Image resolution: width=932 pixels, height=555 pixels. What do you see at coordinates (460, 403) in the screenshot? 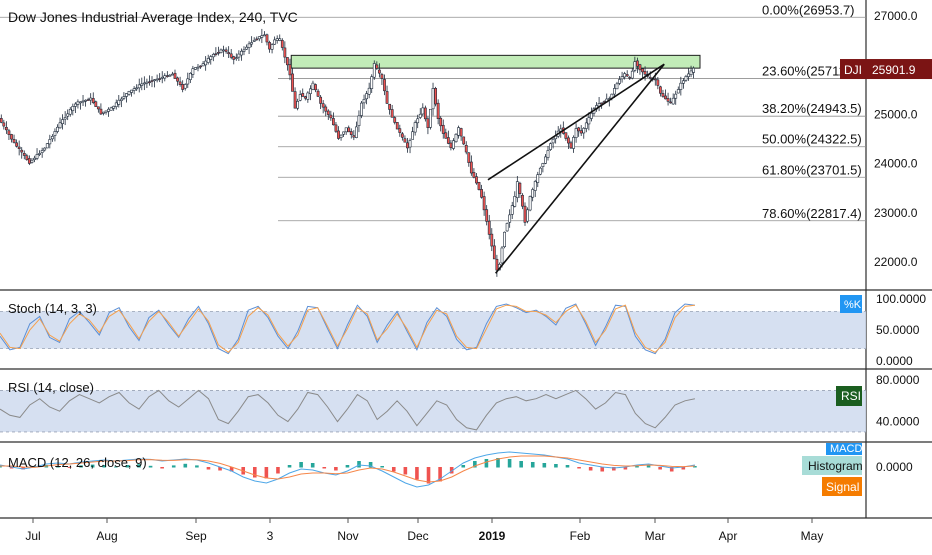
I see `rsi-panel: RSI (14, close) 80.0000 40.0000 RSI` at bounding box center [460, 403].